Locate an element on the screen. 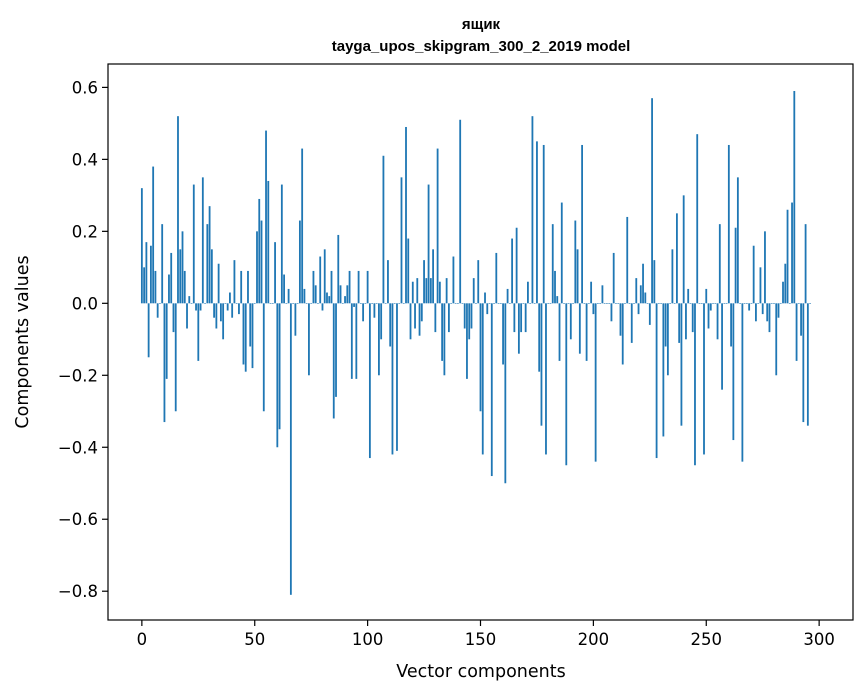 The image size is (867, 696). x-axis-label: Vector components is located at coordinates (480, 672).